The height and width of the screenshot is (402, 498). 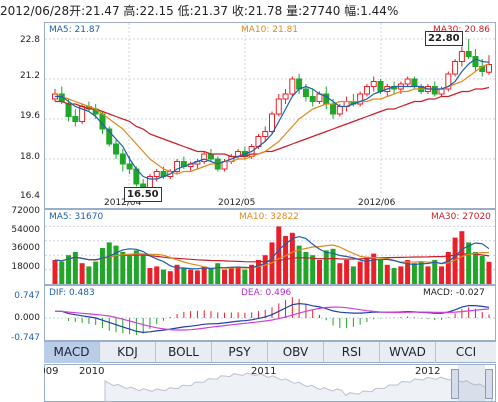 What do you see at coordinates (102, 11) in the screenshot?
I see `open-value: 21.47` at bounding box center [102, 11].